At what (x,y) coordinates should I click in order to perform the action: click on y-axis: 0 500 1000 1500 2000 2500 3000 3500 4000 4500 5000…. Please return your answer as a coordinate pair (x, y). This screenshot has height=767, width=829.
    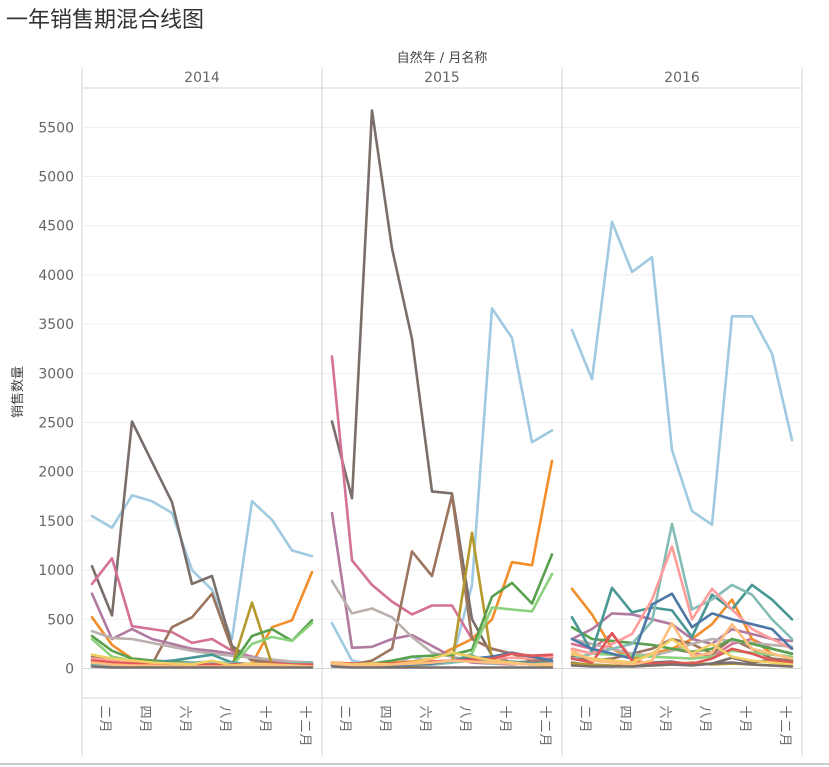
    Looking at the image, I should click on (56, 398).